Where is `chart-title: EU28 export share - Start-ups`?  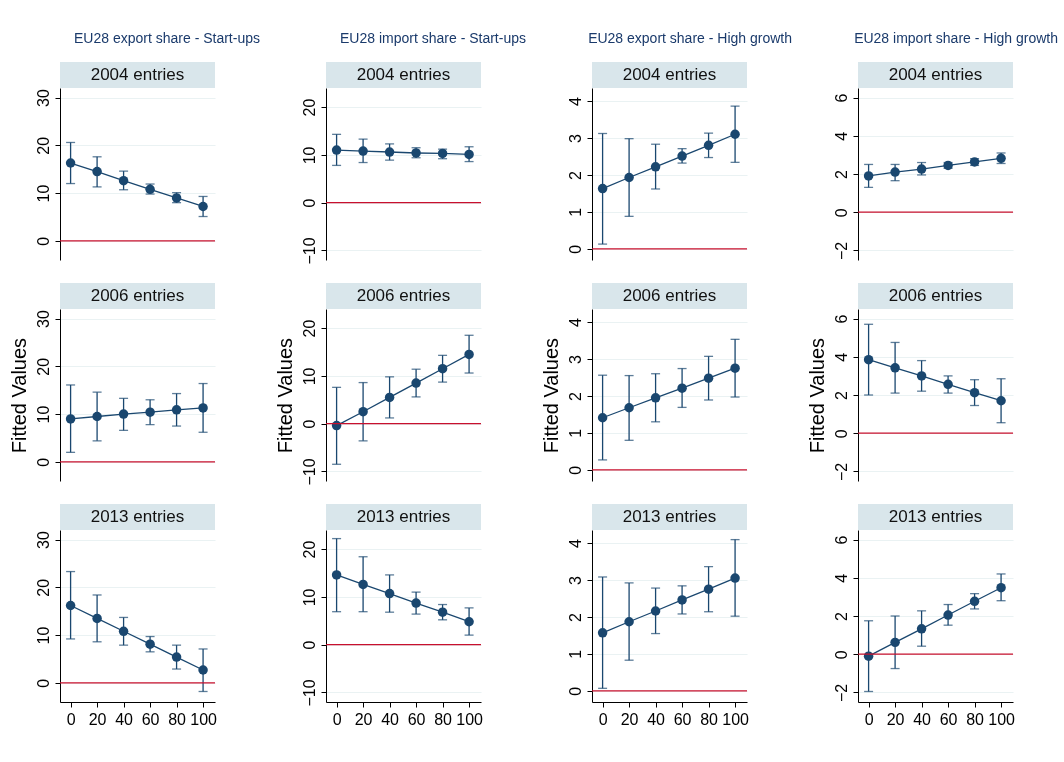 chart-title: EU28 export share - Start-ups is located at coordinates (167, 38).